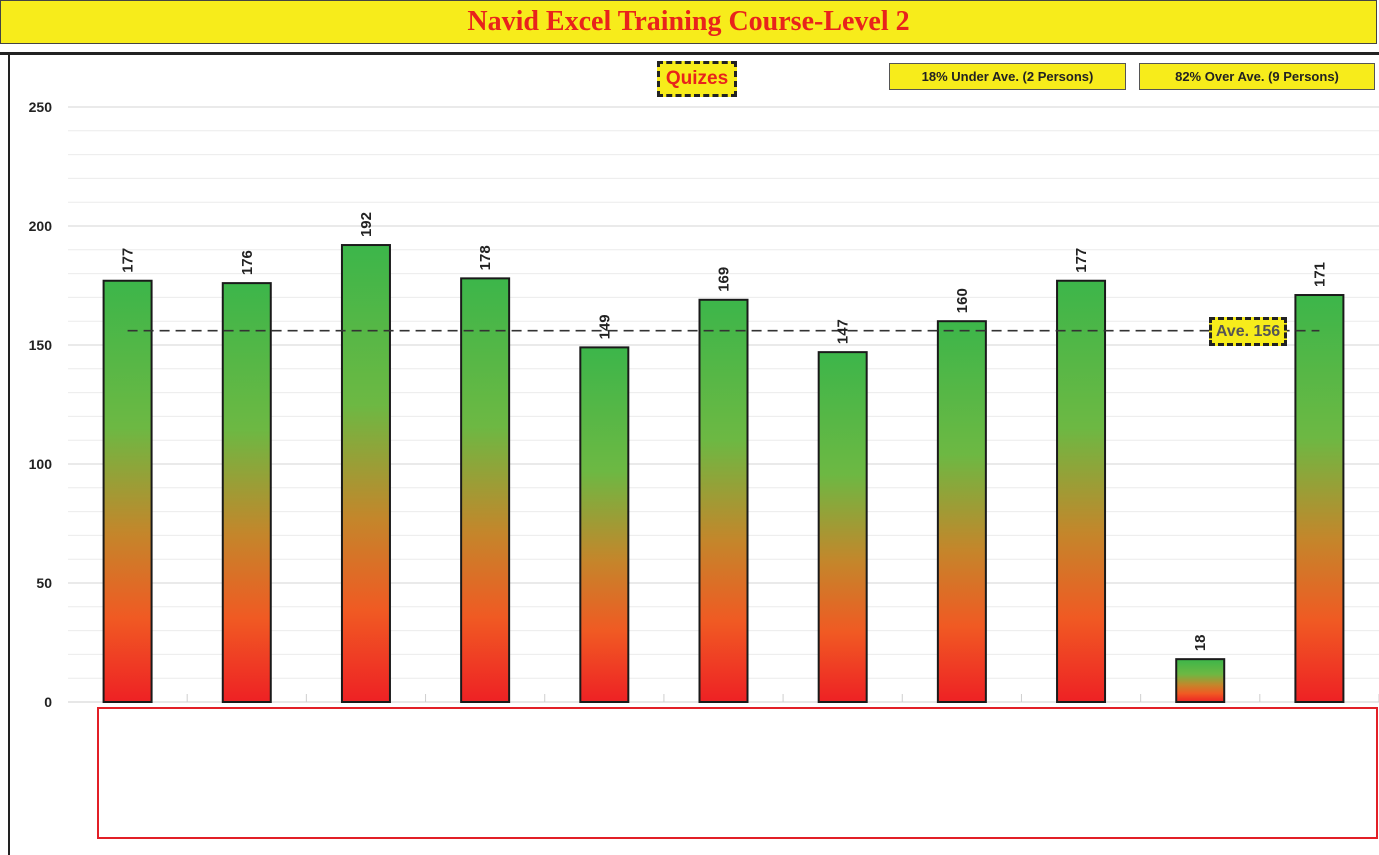  What do you see at coordinates (485, 257) in the screenshot?
I see `data-label: 178` at bounding box center [485, 257].